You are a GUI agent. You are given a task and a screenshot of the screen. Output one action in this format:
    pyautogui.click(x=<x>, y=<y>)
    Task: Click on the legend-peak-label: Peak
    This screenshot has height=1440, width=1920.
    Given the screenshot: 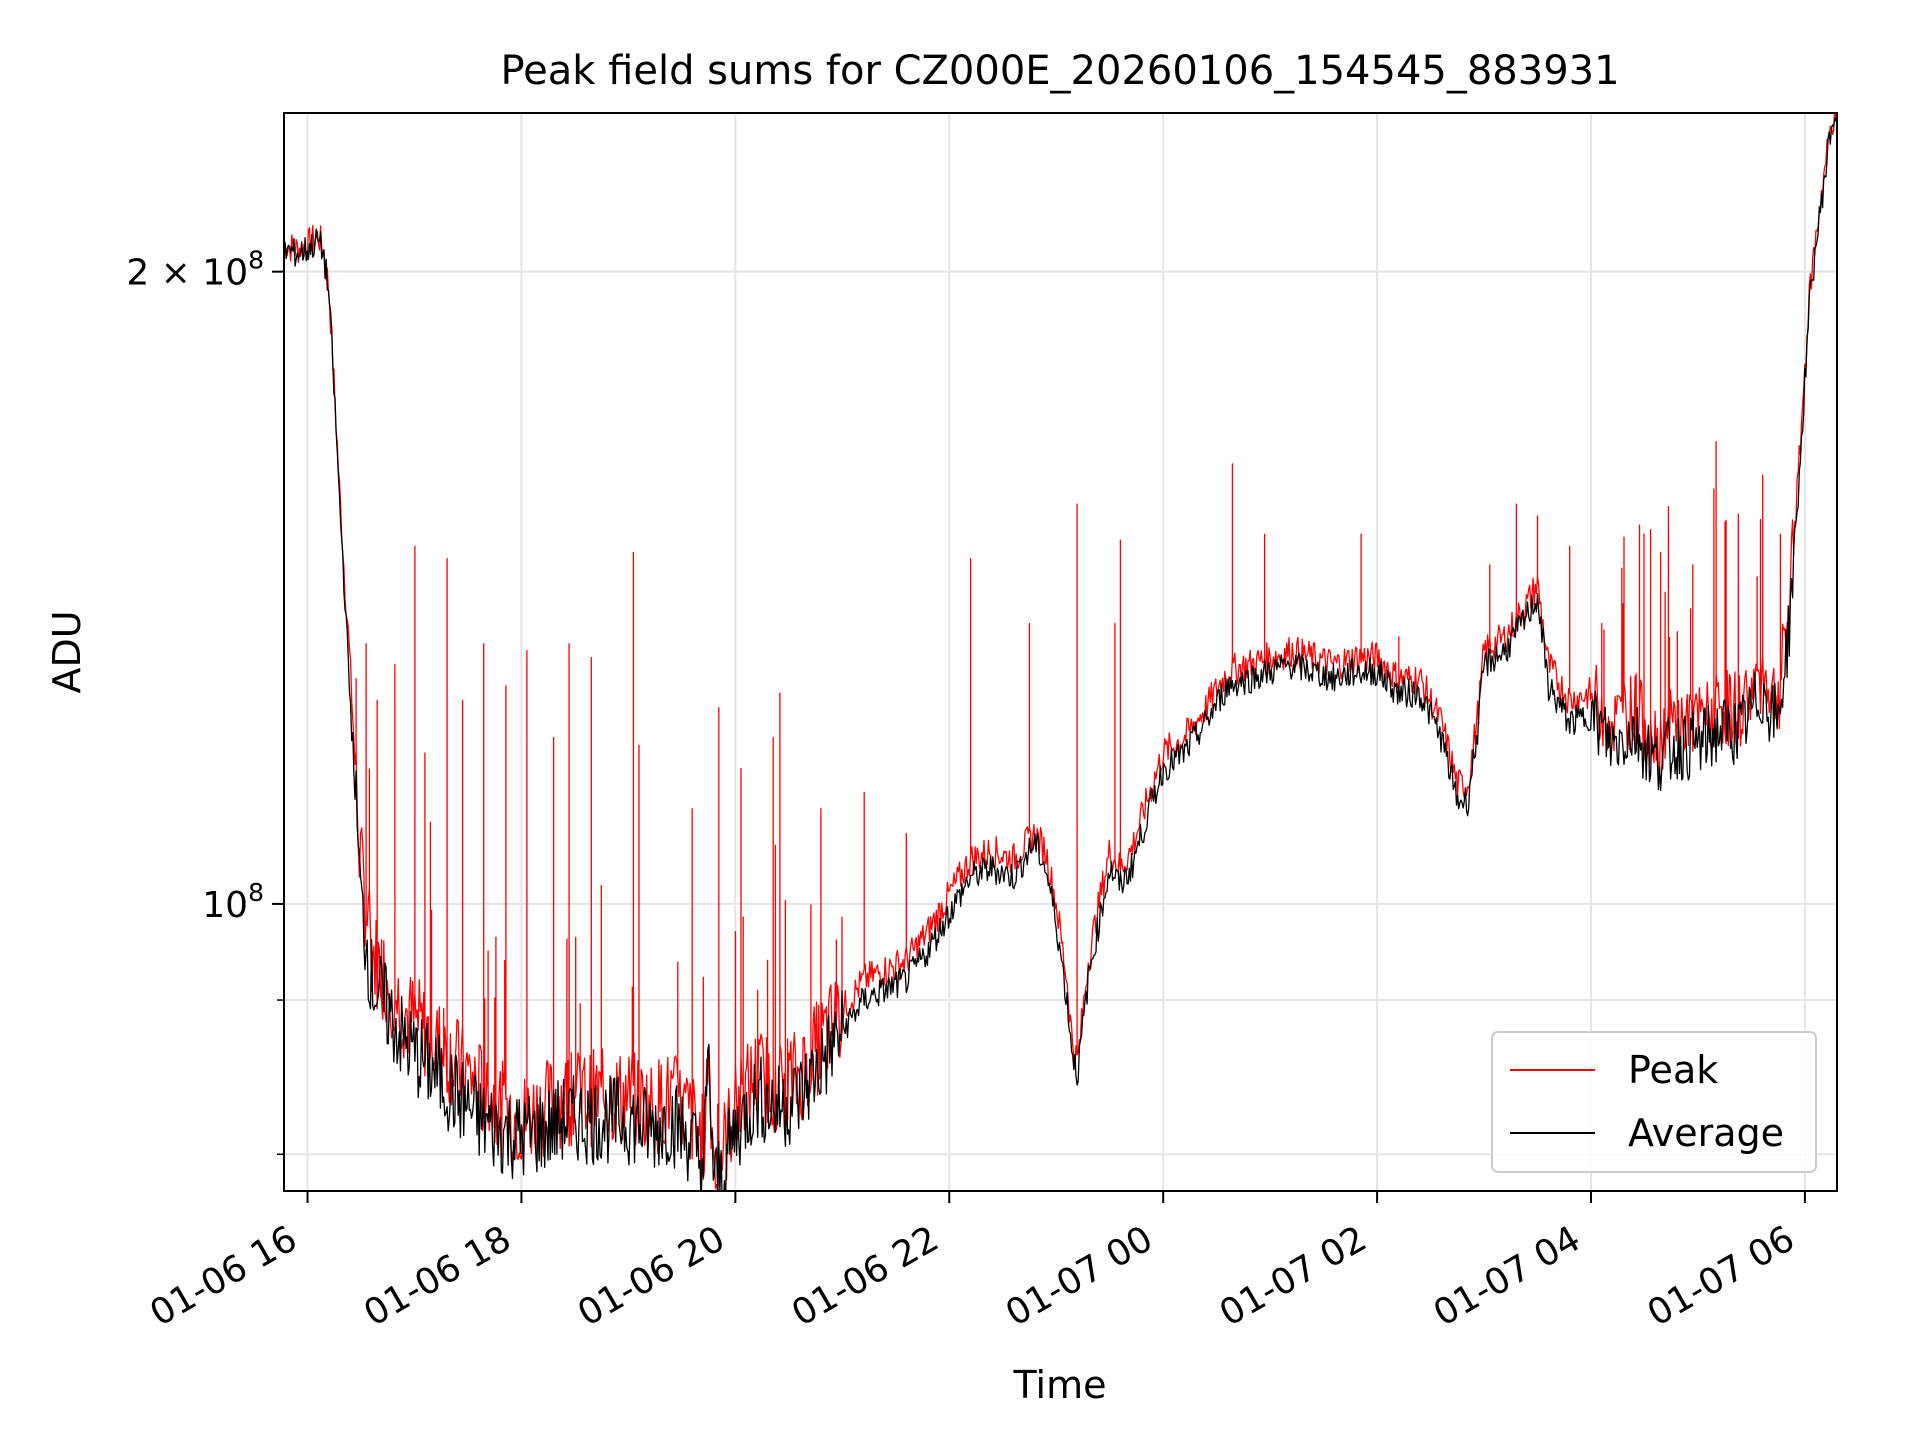 What is the action you would take?
    pyautogui.click(x=1673, y=1070)
    